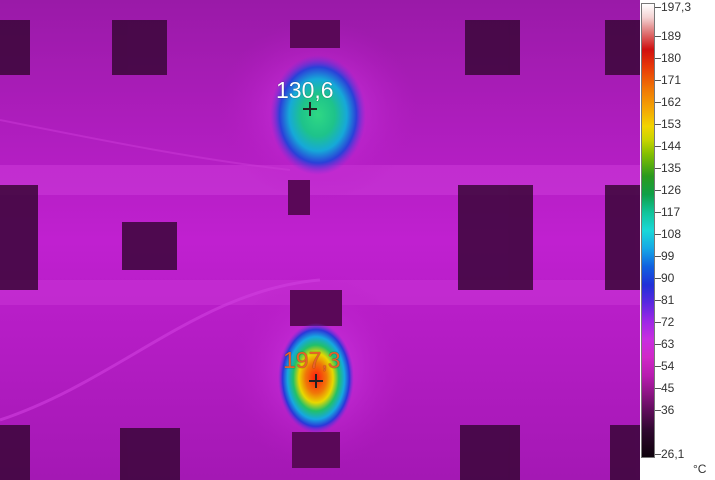  What do you see at coordinates (671, 80) in the screenshot?
I see `scale-tick-label: 171` at bounding box center [671, 80].